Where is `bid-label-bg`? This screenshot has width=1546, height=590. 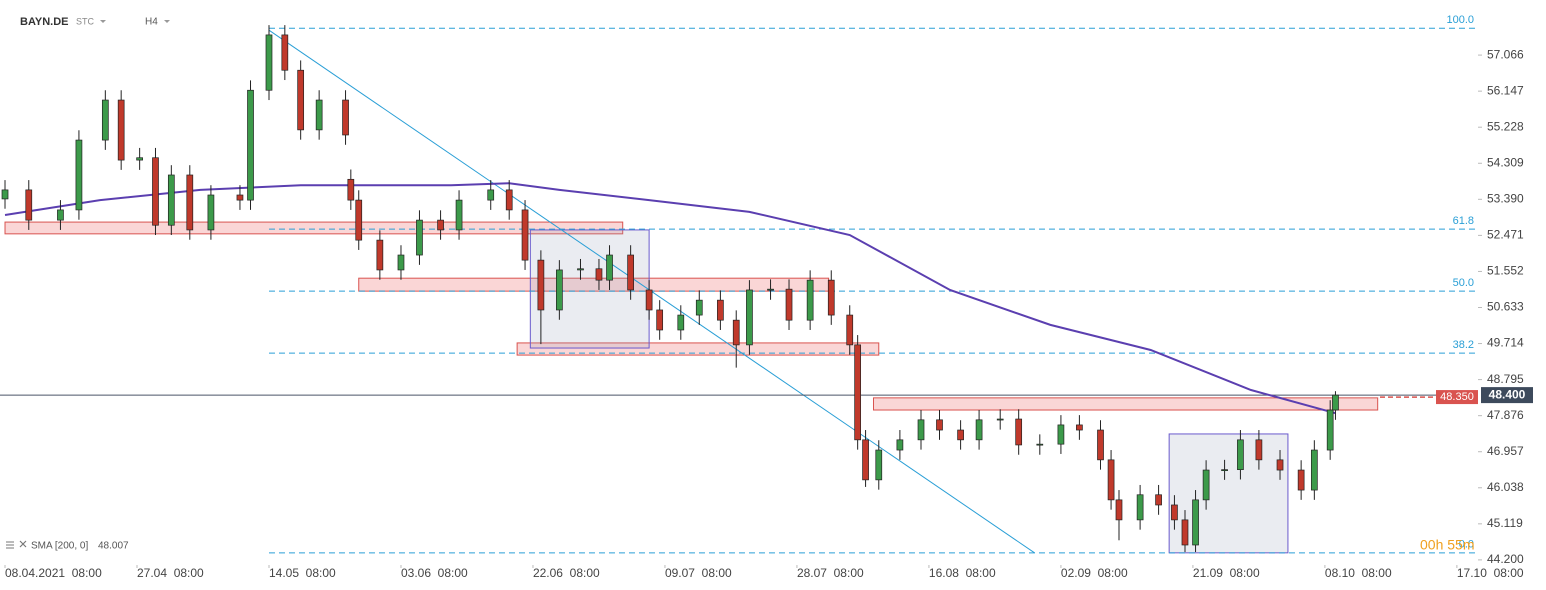 bid-label-bg is located at coordinates (1457, 397).